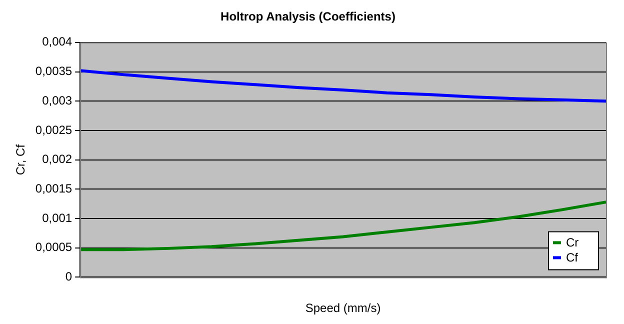 The width and height of the screenshot is (624, 324). Describe the element at coordinates (53, 247) in the screenshot. I see `y-tick-label: 0,0005` at that location.